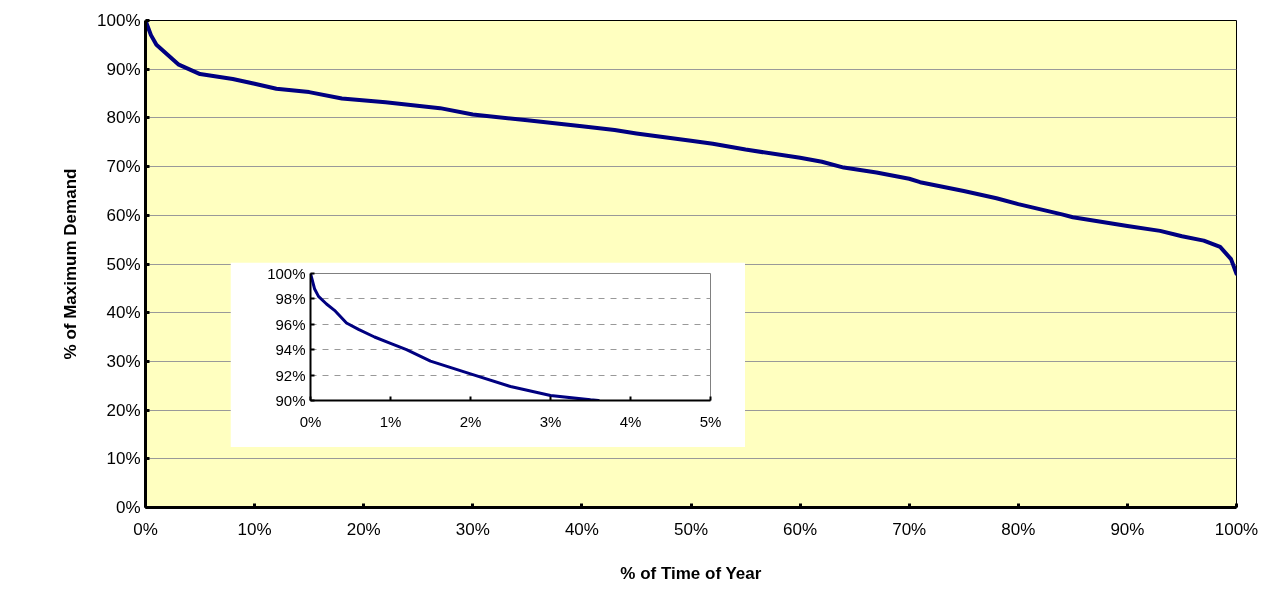 The width and height of the screenshot is (1284, 613). What do you see at coordinates (470, 421) in the screenshot?
I see `x-tick-label: 2%` at bounding box center [470, 421].